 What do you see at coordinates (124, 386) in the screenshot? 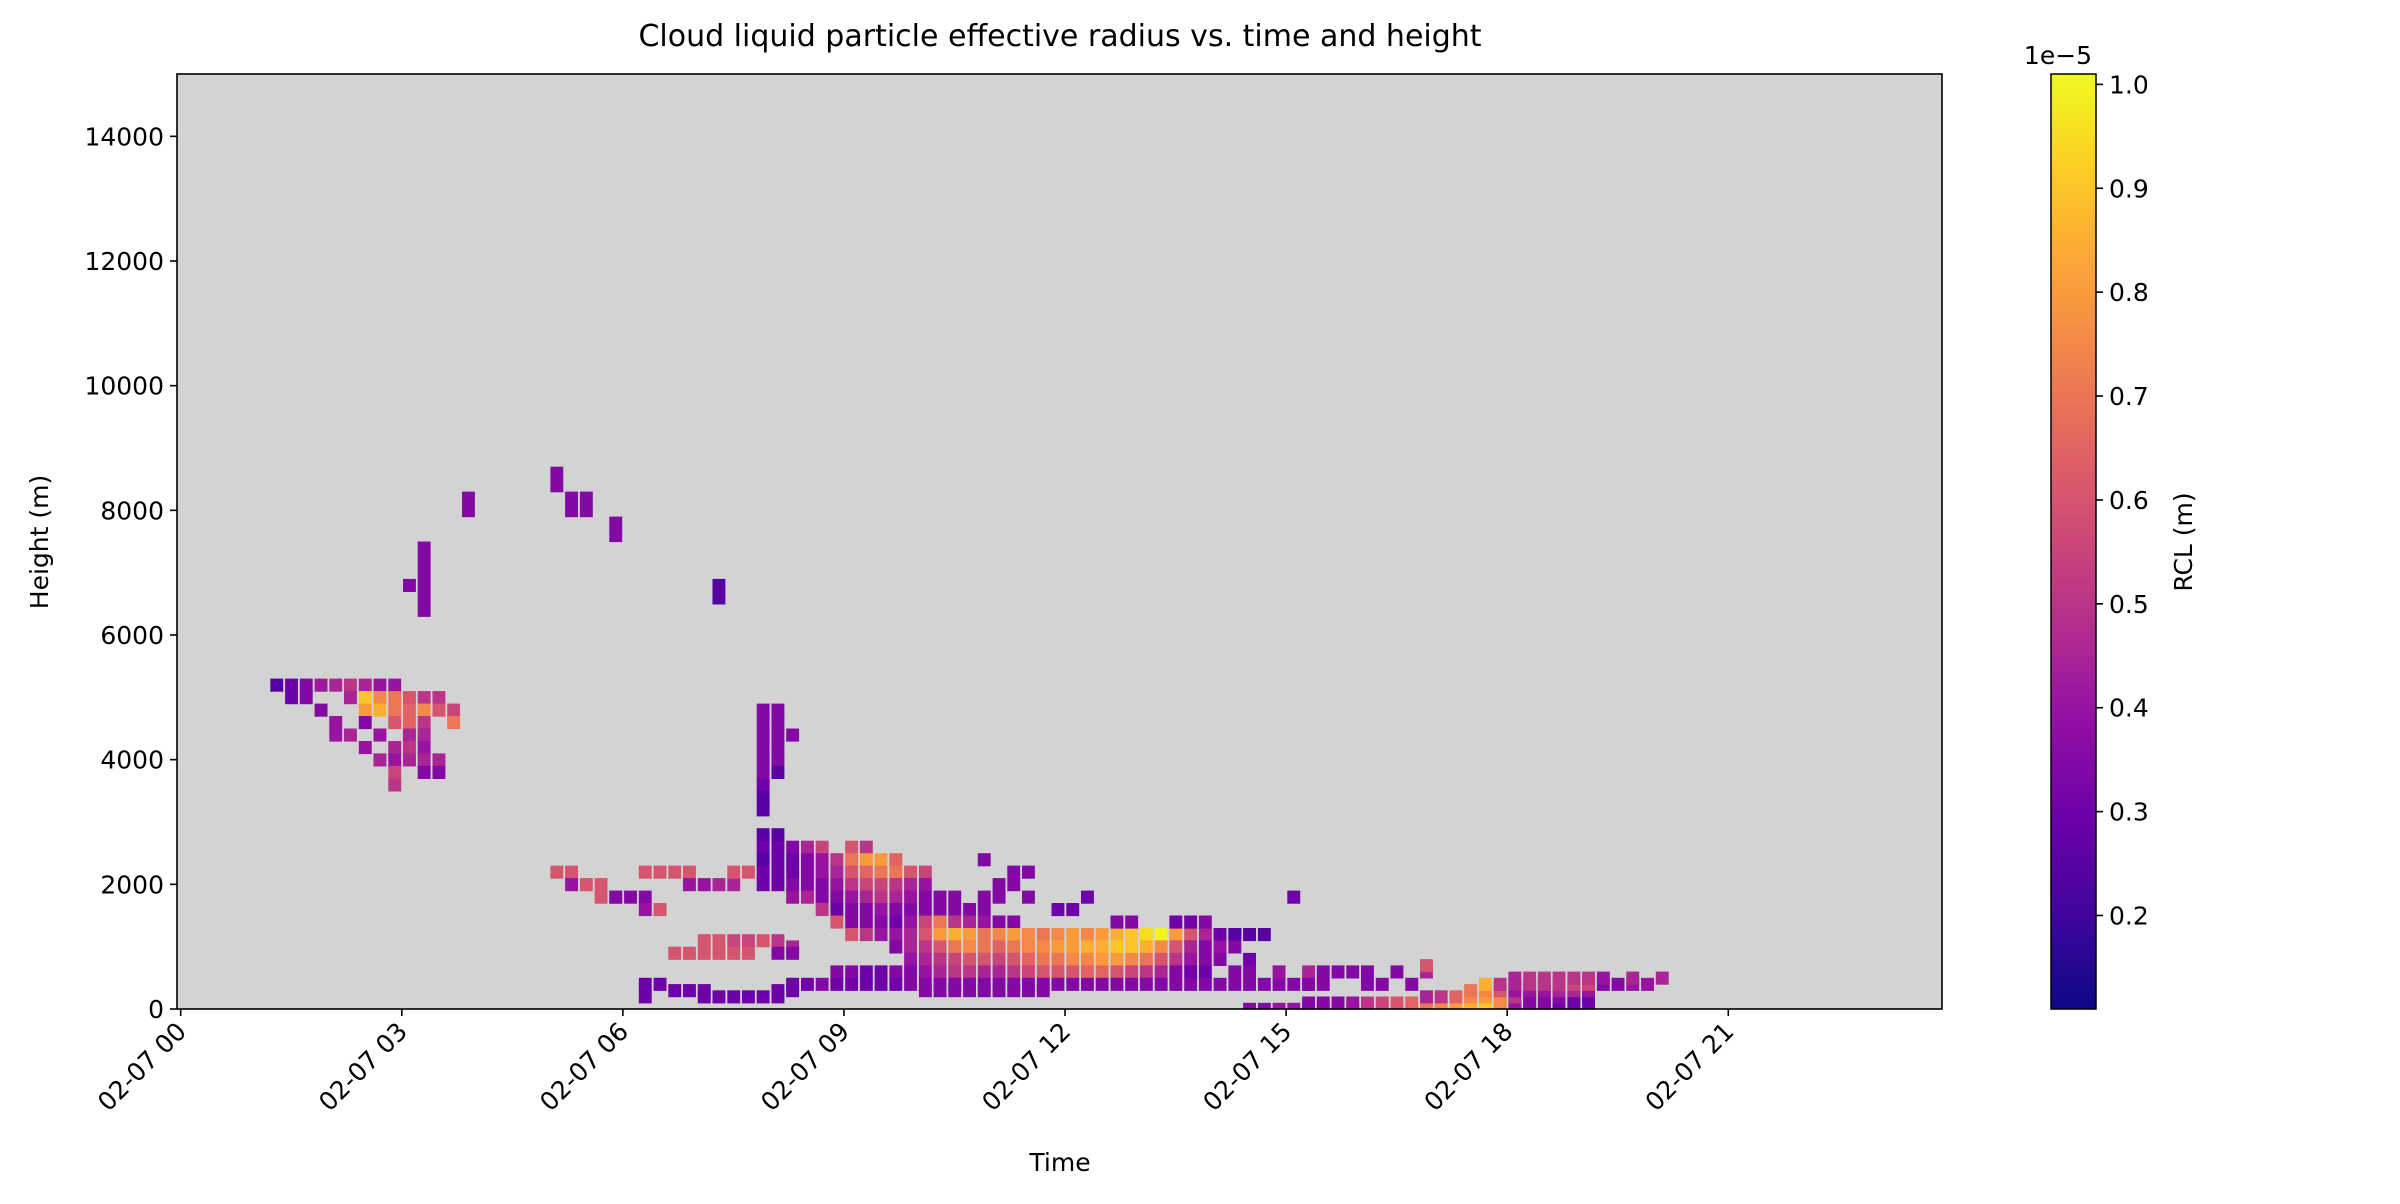
I see `y-tick-label: 10000` at bounding box center [124, 386].